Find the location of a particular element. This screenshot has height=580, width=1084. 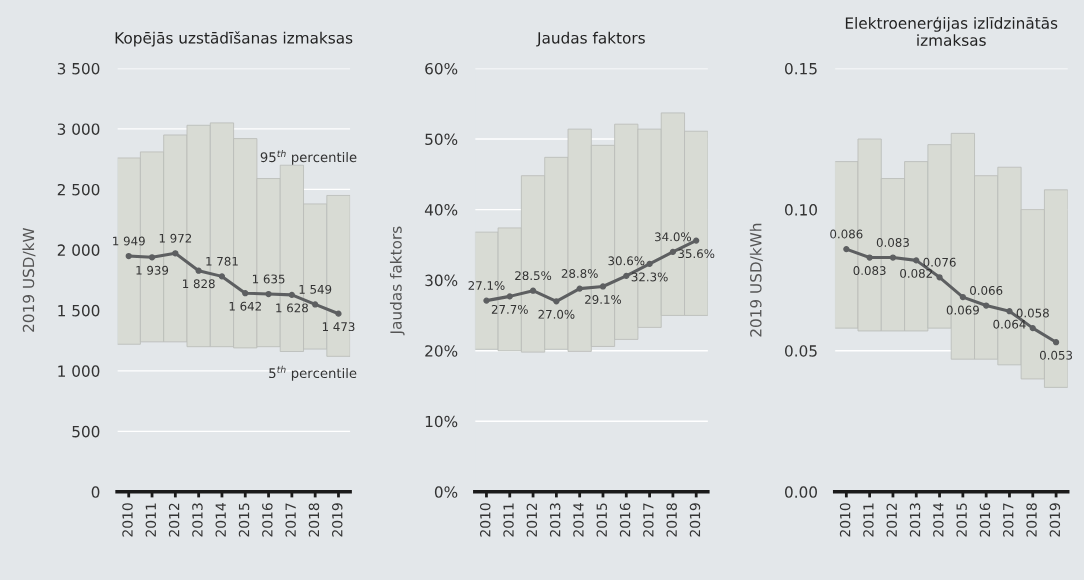

y-tick-label: 0.10 is located at coordinates (801, 210).